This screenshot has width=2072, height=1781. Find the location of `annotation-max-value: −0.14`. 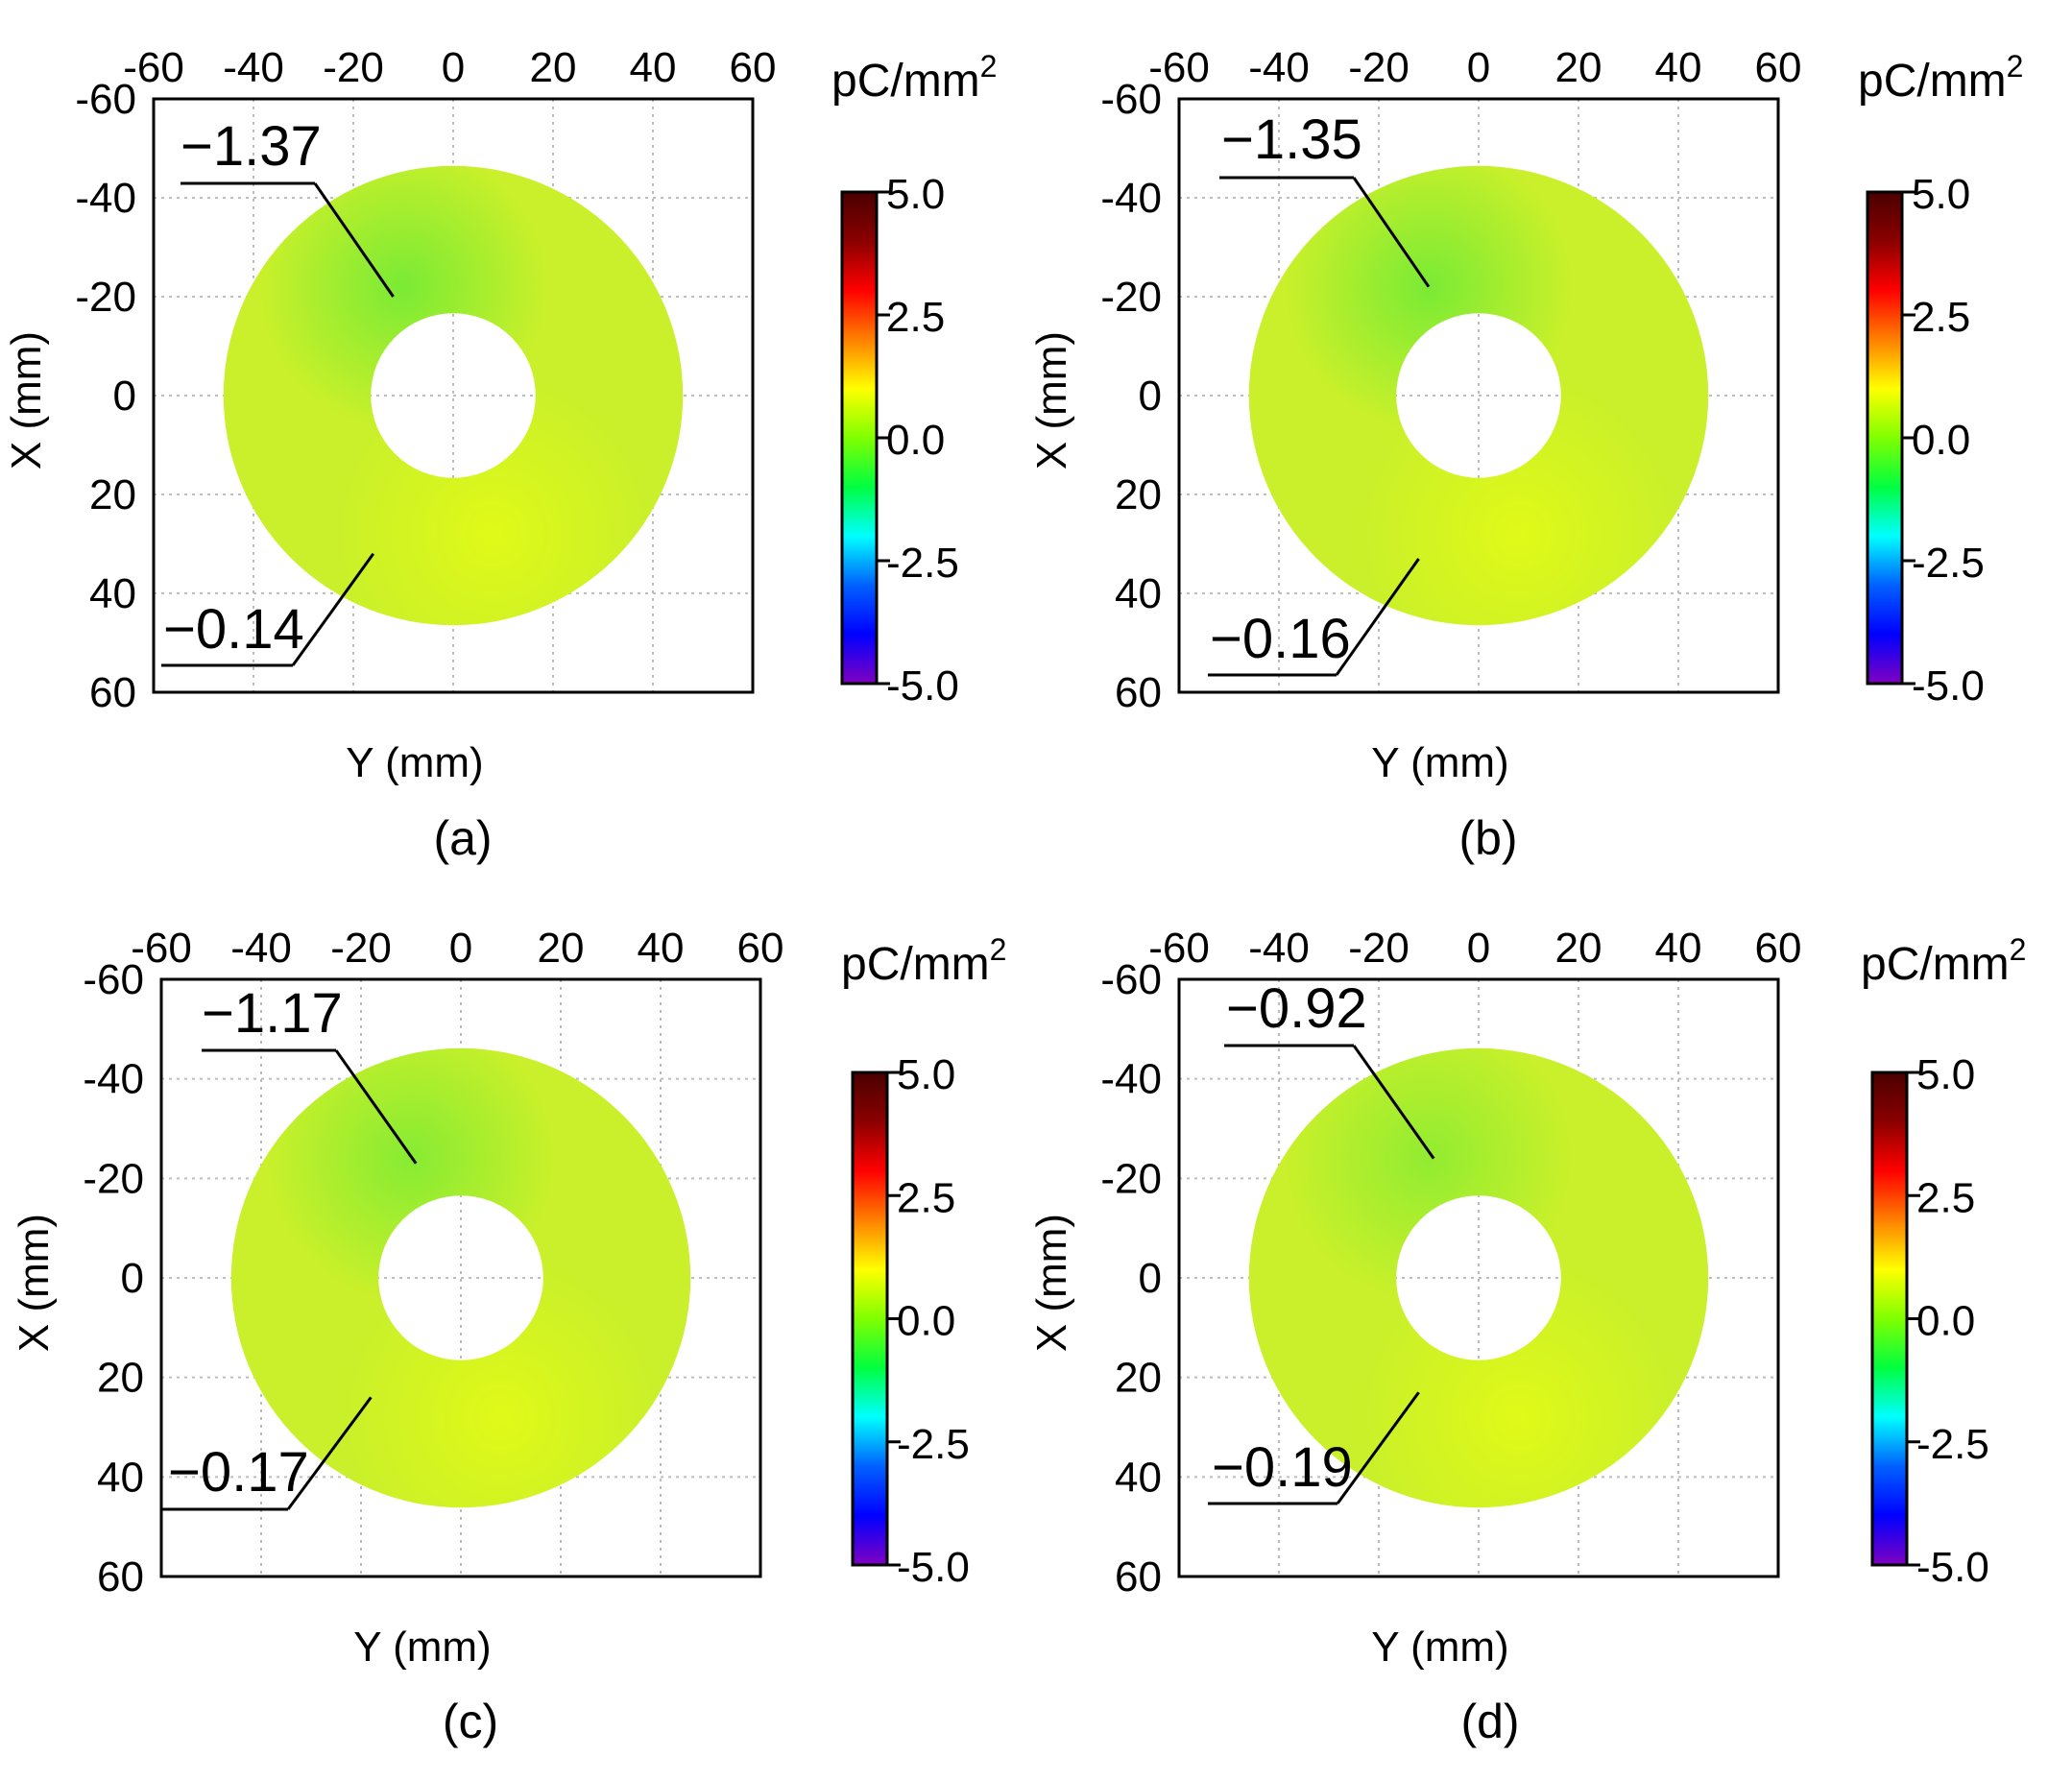

annotation-max-value: −0.14 is located at coordinates (233, 630).